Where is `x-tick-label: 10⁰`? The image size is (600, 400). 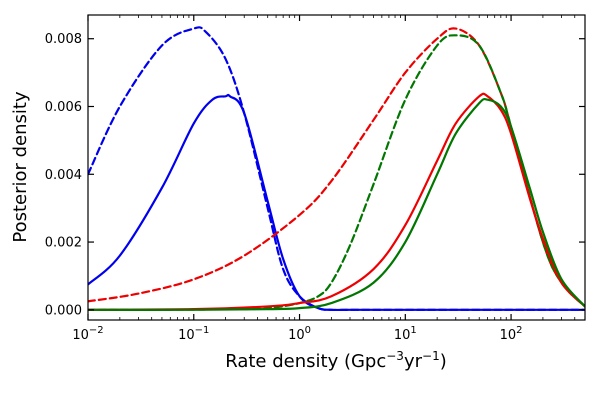 x-tick-label: 10⁰ is located at coordinates (299, 334).